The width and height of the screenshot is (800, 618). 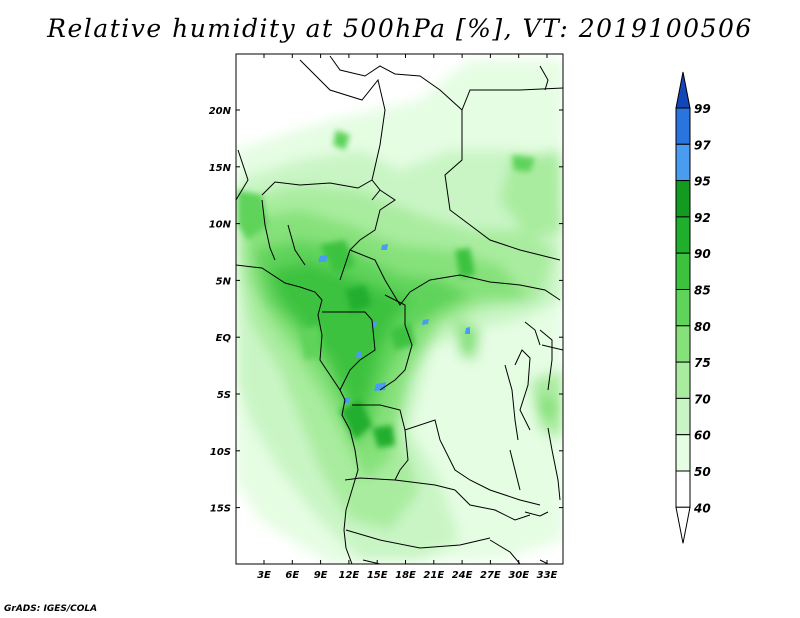 What do you see at coordinates (224, 395) in the screenshot?
I see `lat-label: 5S` at bounding box center [224, 395].